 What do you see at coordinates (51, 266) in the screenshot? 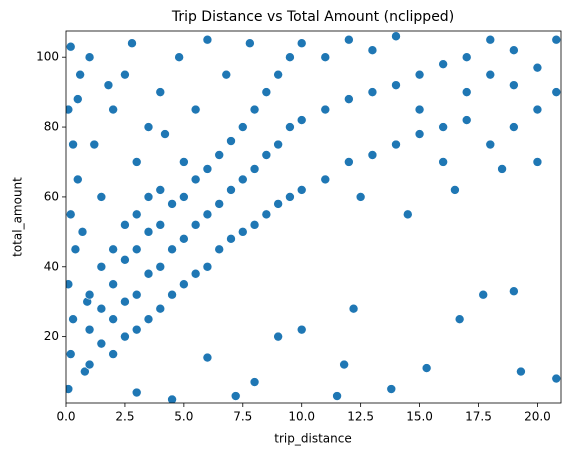
I see `y-tick-label: 40` at bounding box center [51, 266].